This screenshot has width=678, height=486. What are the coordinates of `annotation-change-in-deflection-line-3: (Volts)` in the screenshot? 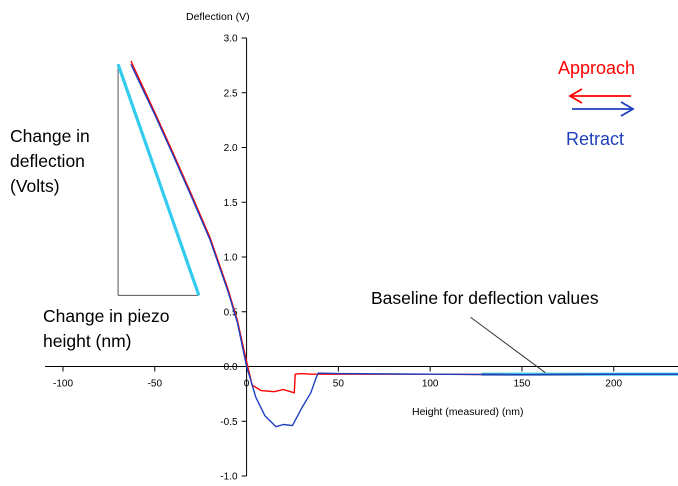 It's located at (35, 186).